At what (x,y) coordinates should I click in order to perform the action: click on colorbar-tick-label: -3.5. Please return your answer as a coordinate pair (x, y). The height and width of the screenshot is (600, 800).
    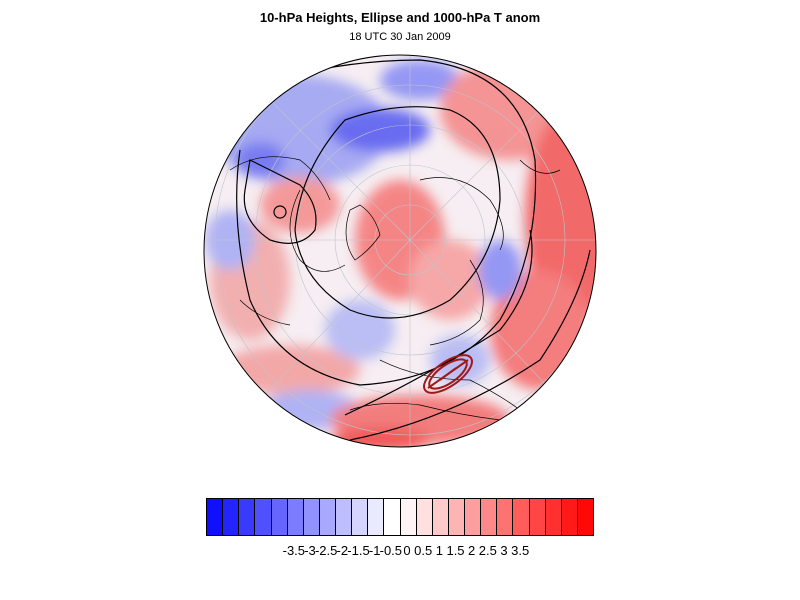
    Looking at the image, I should click on (294, 550).